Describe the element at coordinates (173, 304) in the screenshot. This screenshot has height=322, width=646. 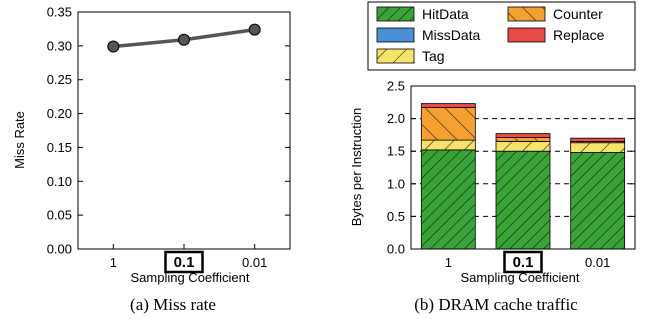
I see `miss-rate-caption: (a) Miss rate` at that location.